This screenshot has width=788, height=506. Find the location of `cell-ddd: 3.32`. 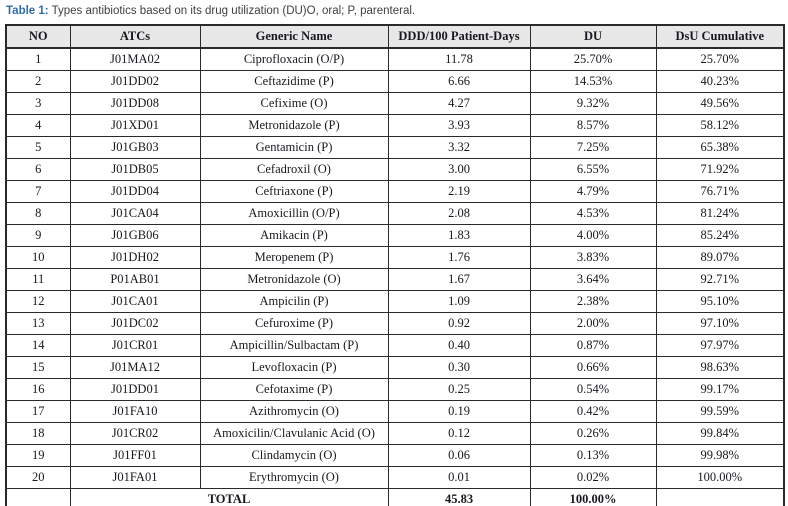

cell-ddd: 3.32 is located at coordinates (459, 147).